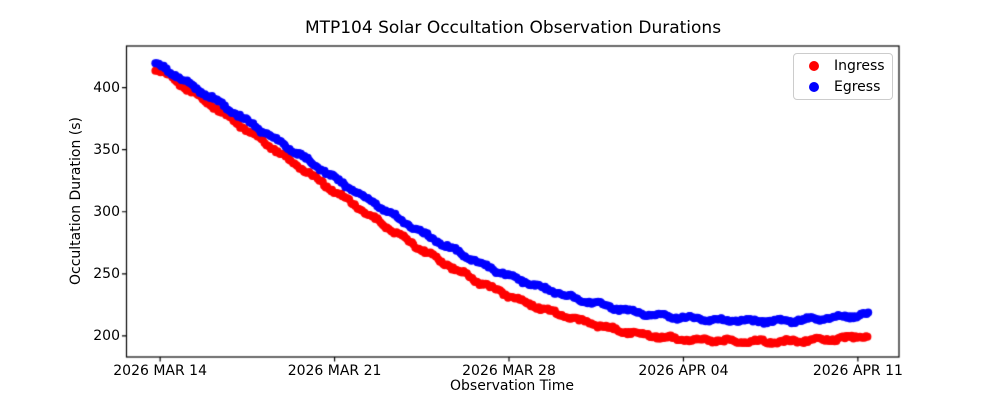 The image size is (1000, 400). What do you see at coordinates (814, 66) in the screenshot?
I see `ingress-marker-icon` at bounding box center [814, 66].